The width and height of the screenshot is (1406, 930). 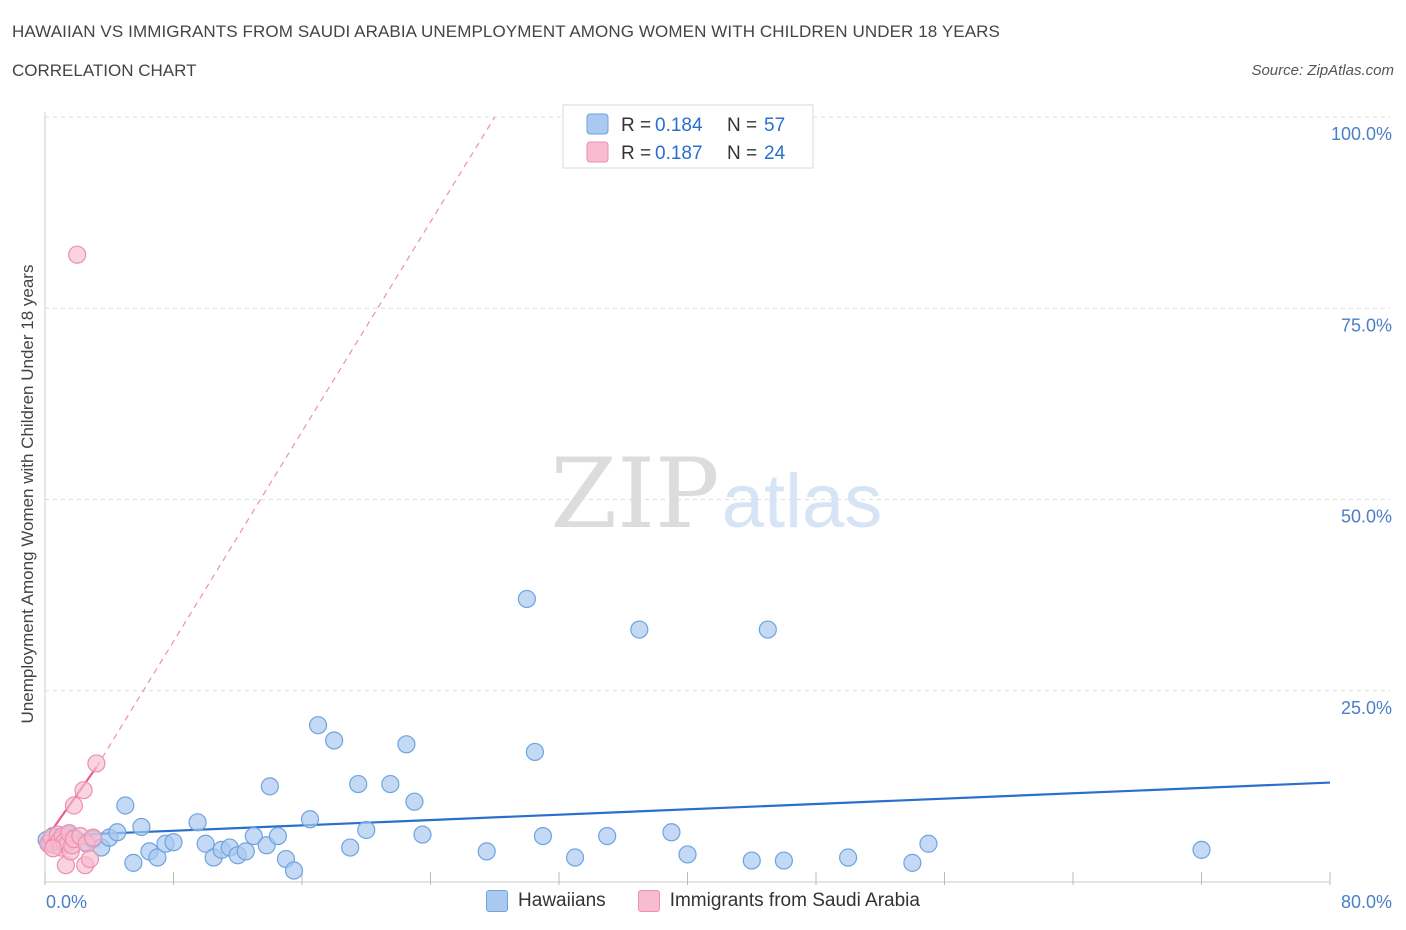 What do you see at coordinates (497, 901) in the screenshot?
I see `legend-swatch-hawaiians` at bounding box center [497, 901].